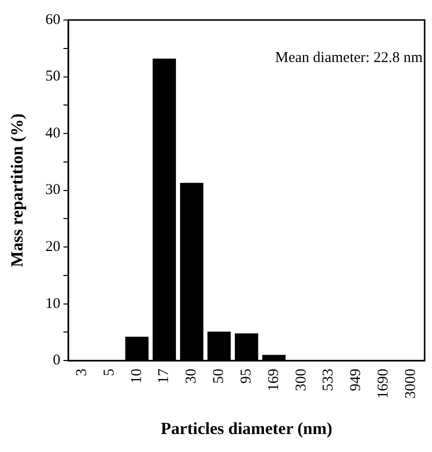 The height and width of the screenshot is (452, 432). What do you see at coordinates (17, 190) in the screenshot?
I see `y-axis-title: Mass repartition (%)` at bounding box center [17, 190].